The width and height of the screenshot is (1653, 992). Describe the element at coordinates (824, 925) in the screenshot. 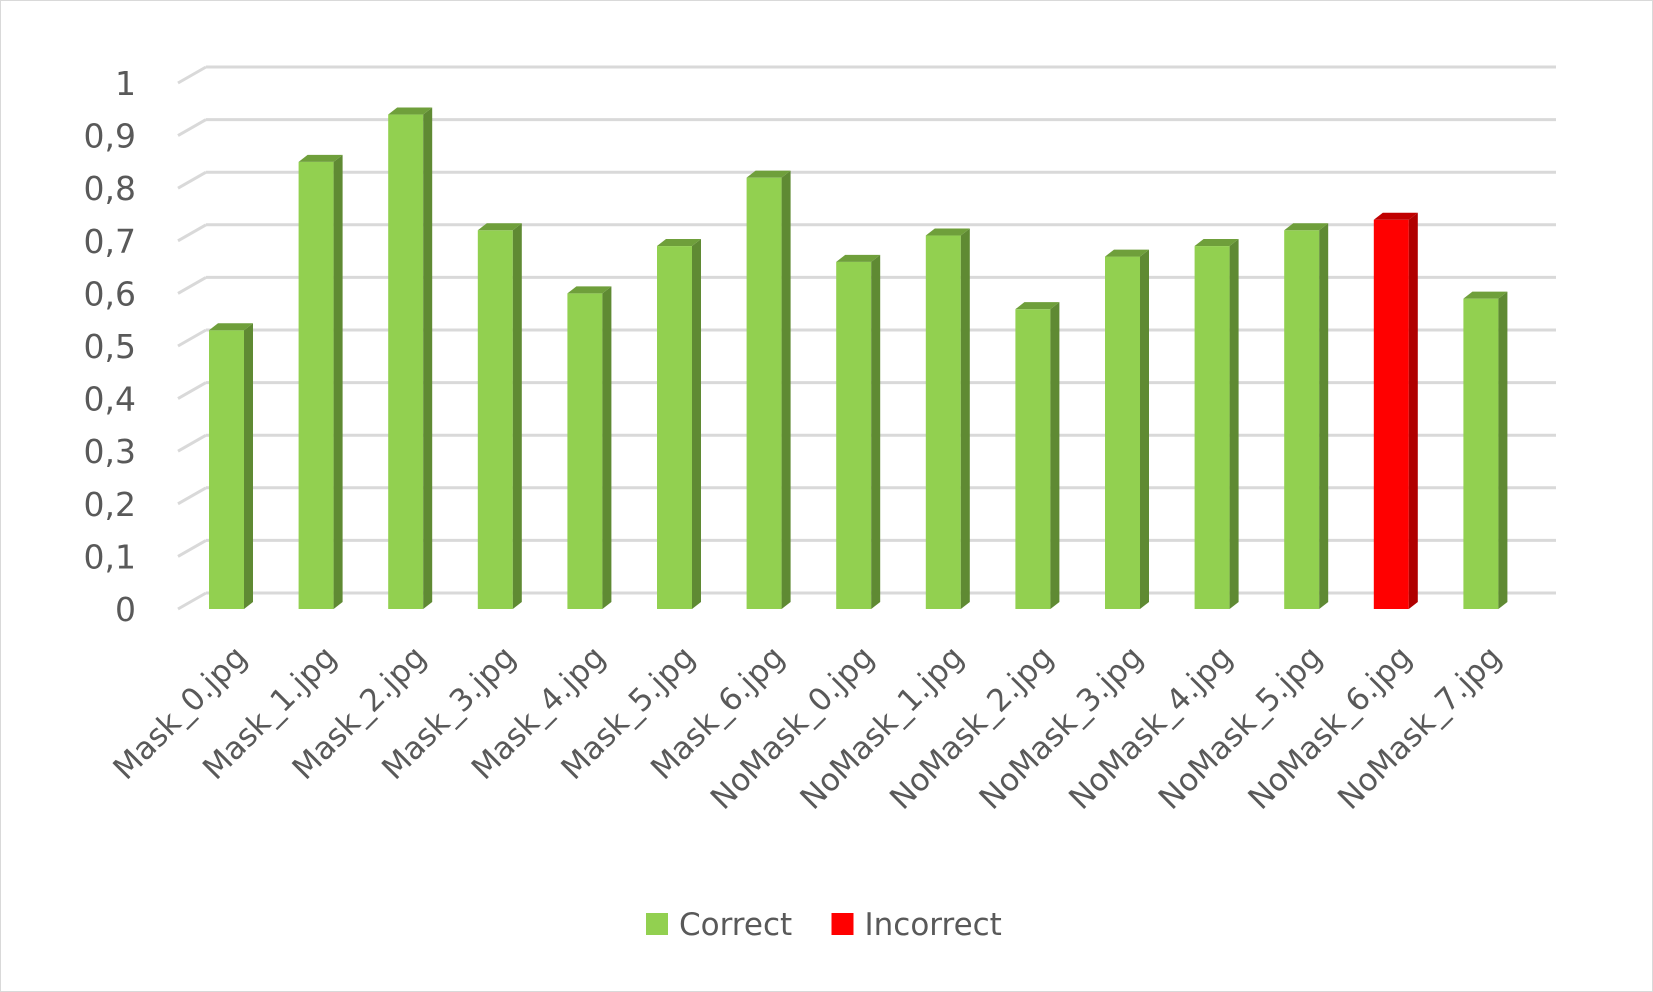

I see `legend: Correct Incorrect` at that location.